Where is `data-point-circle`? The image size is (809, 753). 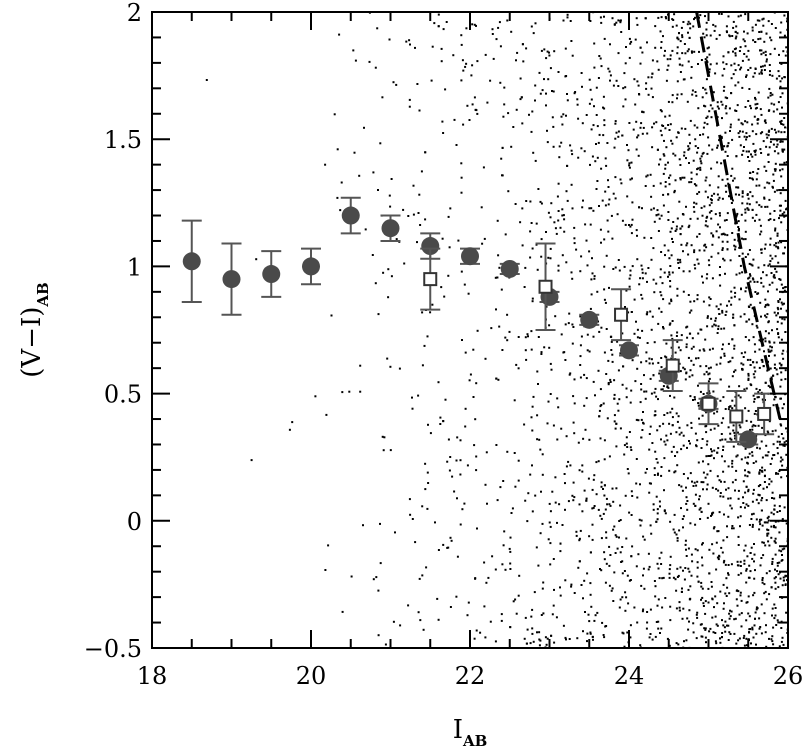 data-point-circle is located at coordinates (470, 256).